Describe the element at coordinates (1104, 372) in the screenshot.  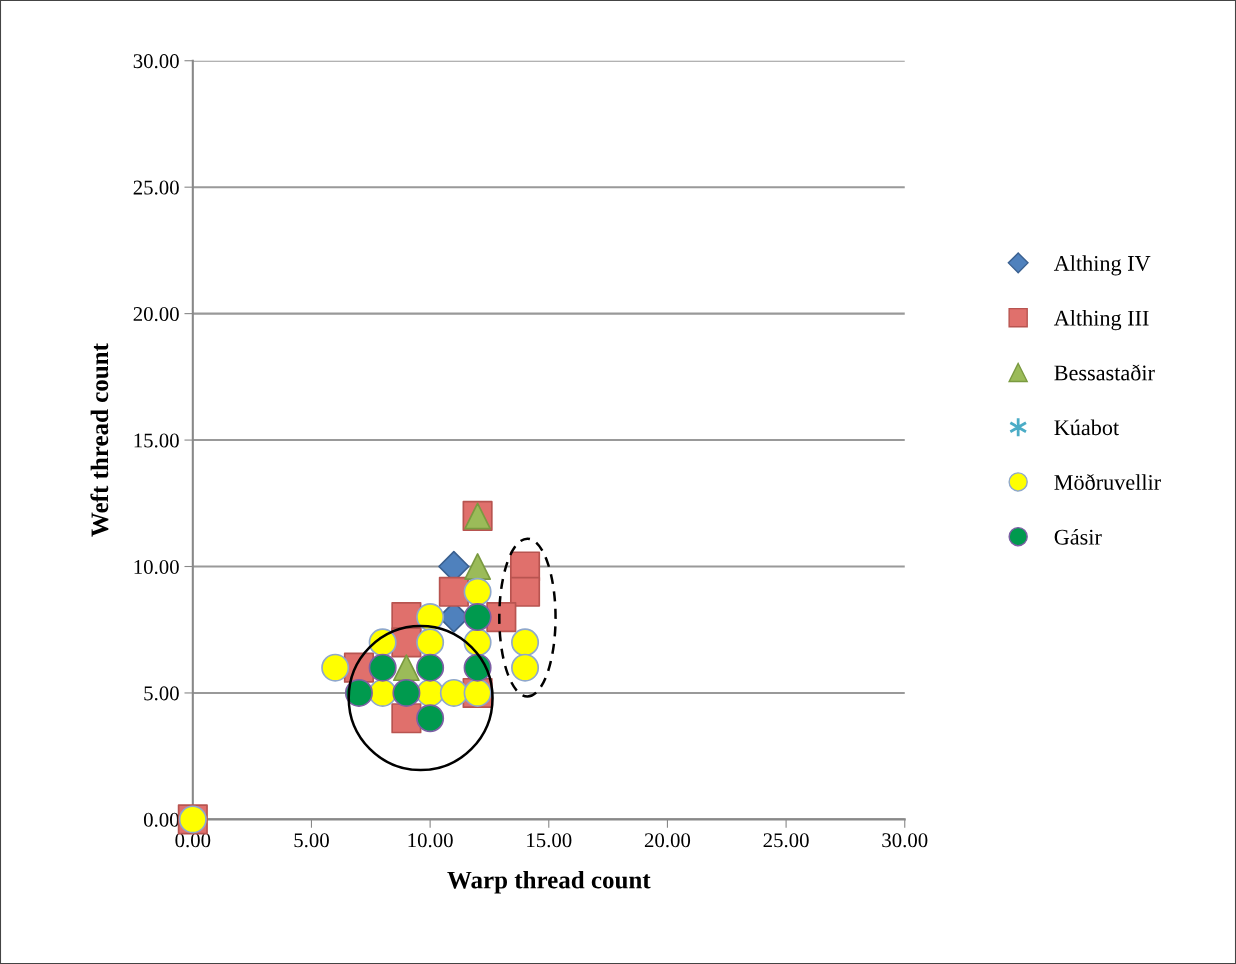
I see `legend-label: Bessastaðir` at that location.